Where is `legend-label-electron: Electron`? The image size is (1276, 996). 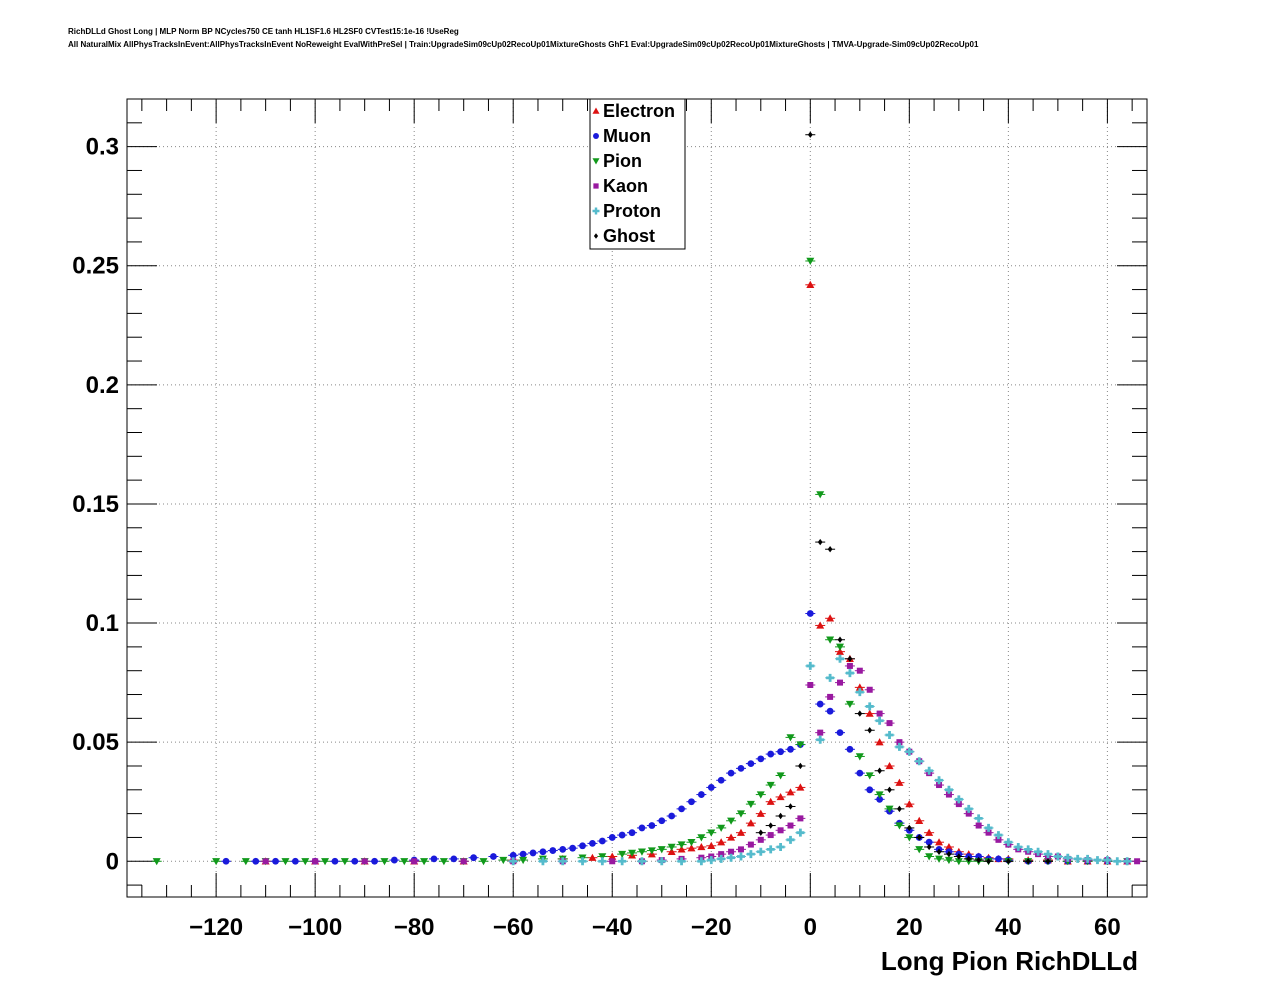 legend-label-electron: Electron is located at coordinates (639, 111).